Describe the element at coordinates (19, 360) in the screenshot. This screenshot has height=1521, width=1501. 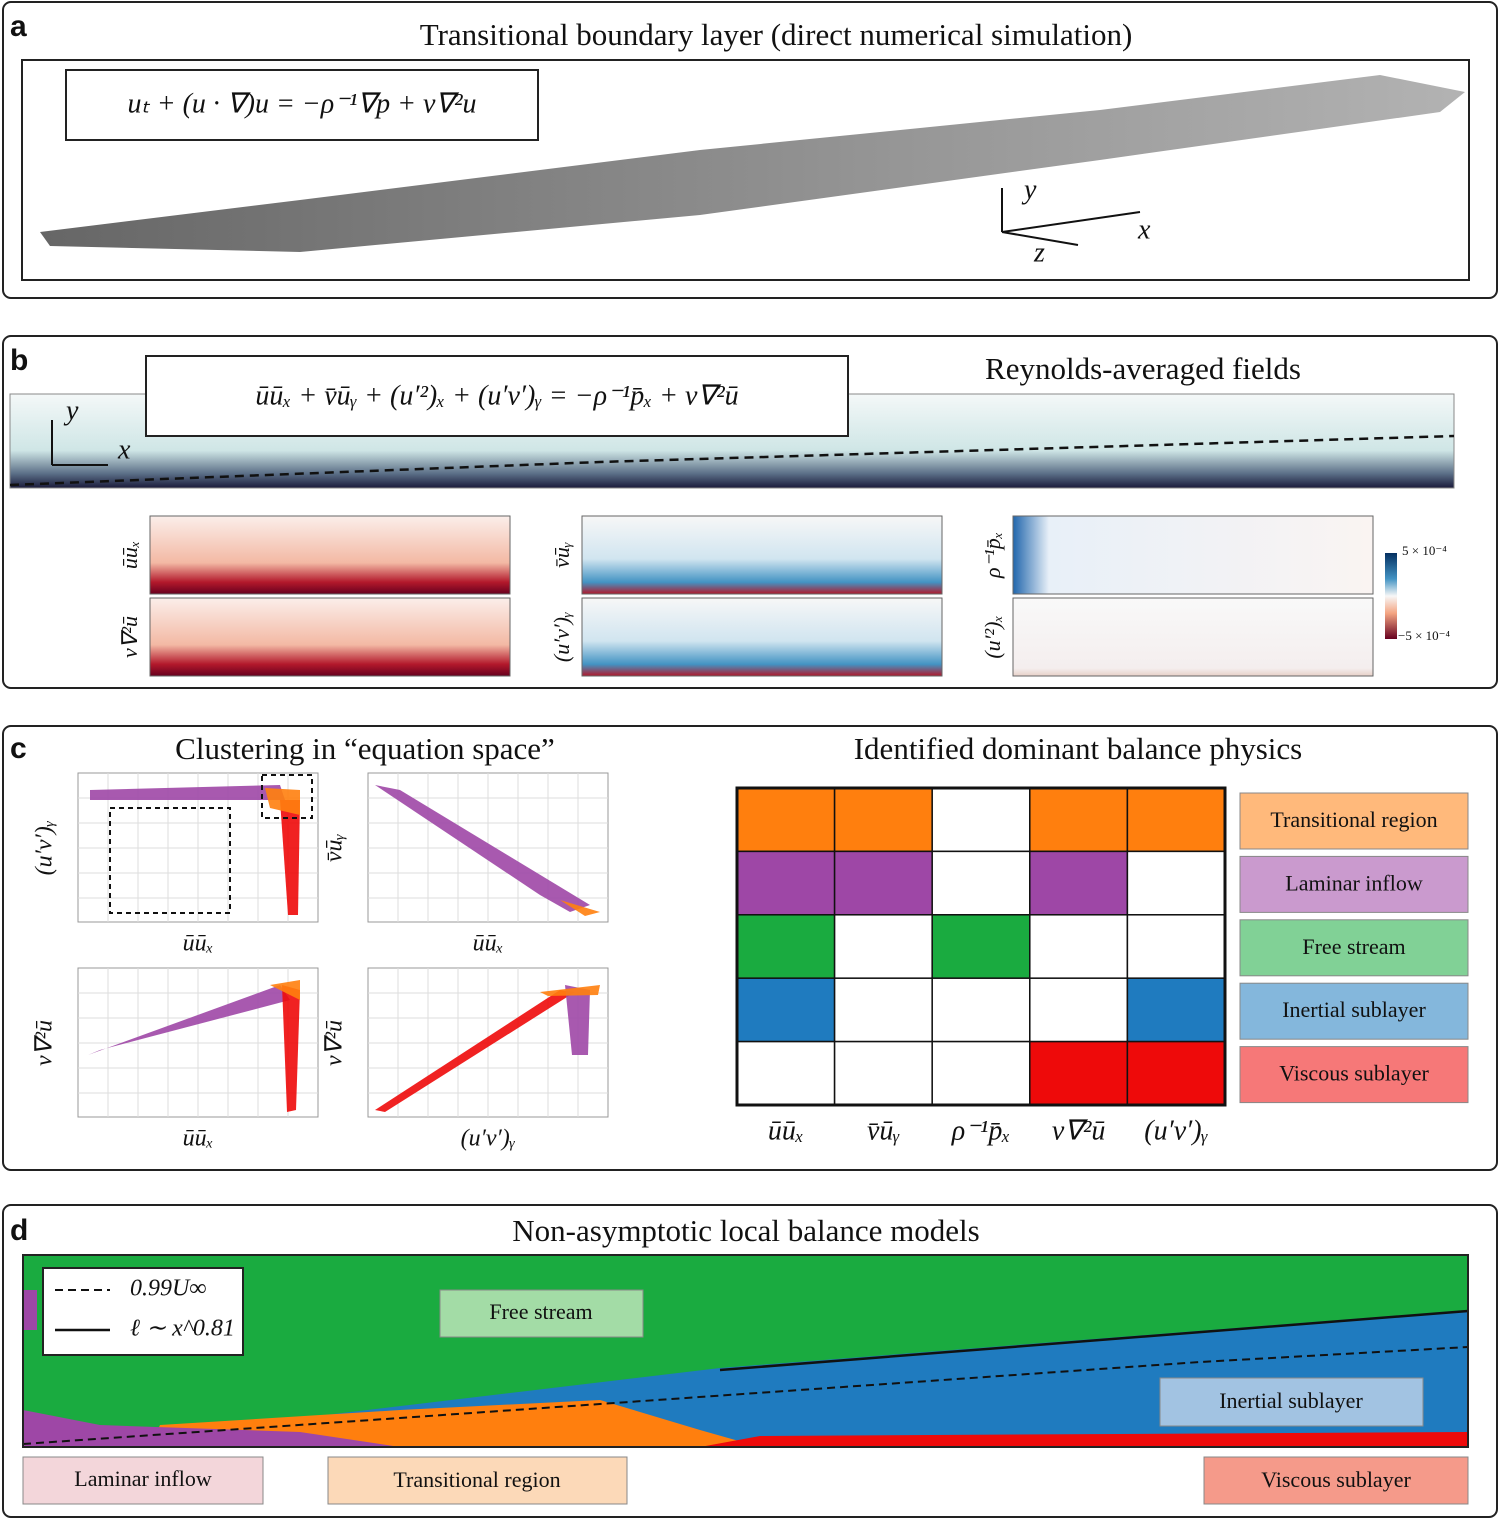
I see `panel-letter: b` at that location.